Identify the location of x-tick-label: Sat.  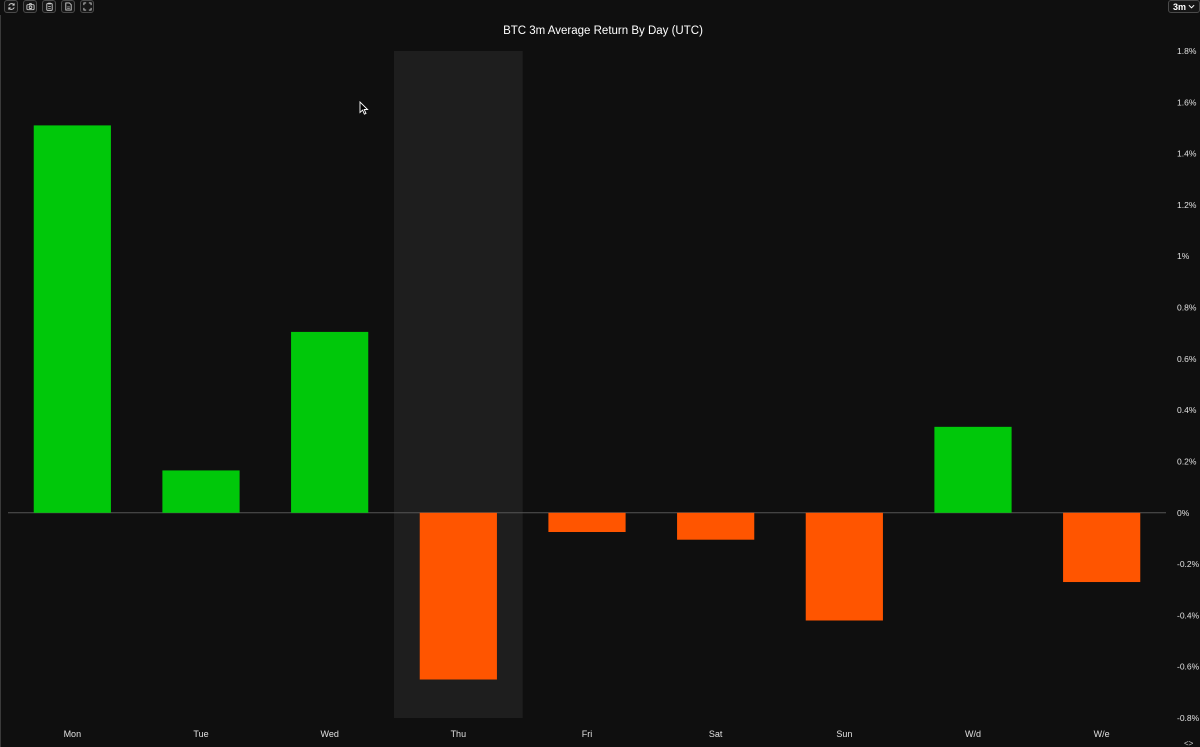
(716, 734).